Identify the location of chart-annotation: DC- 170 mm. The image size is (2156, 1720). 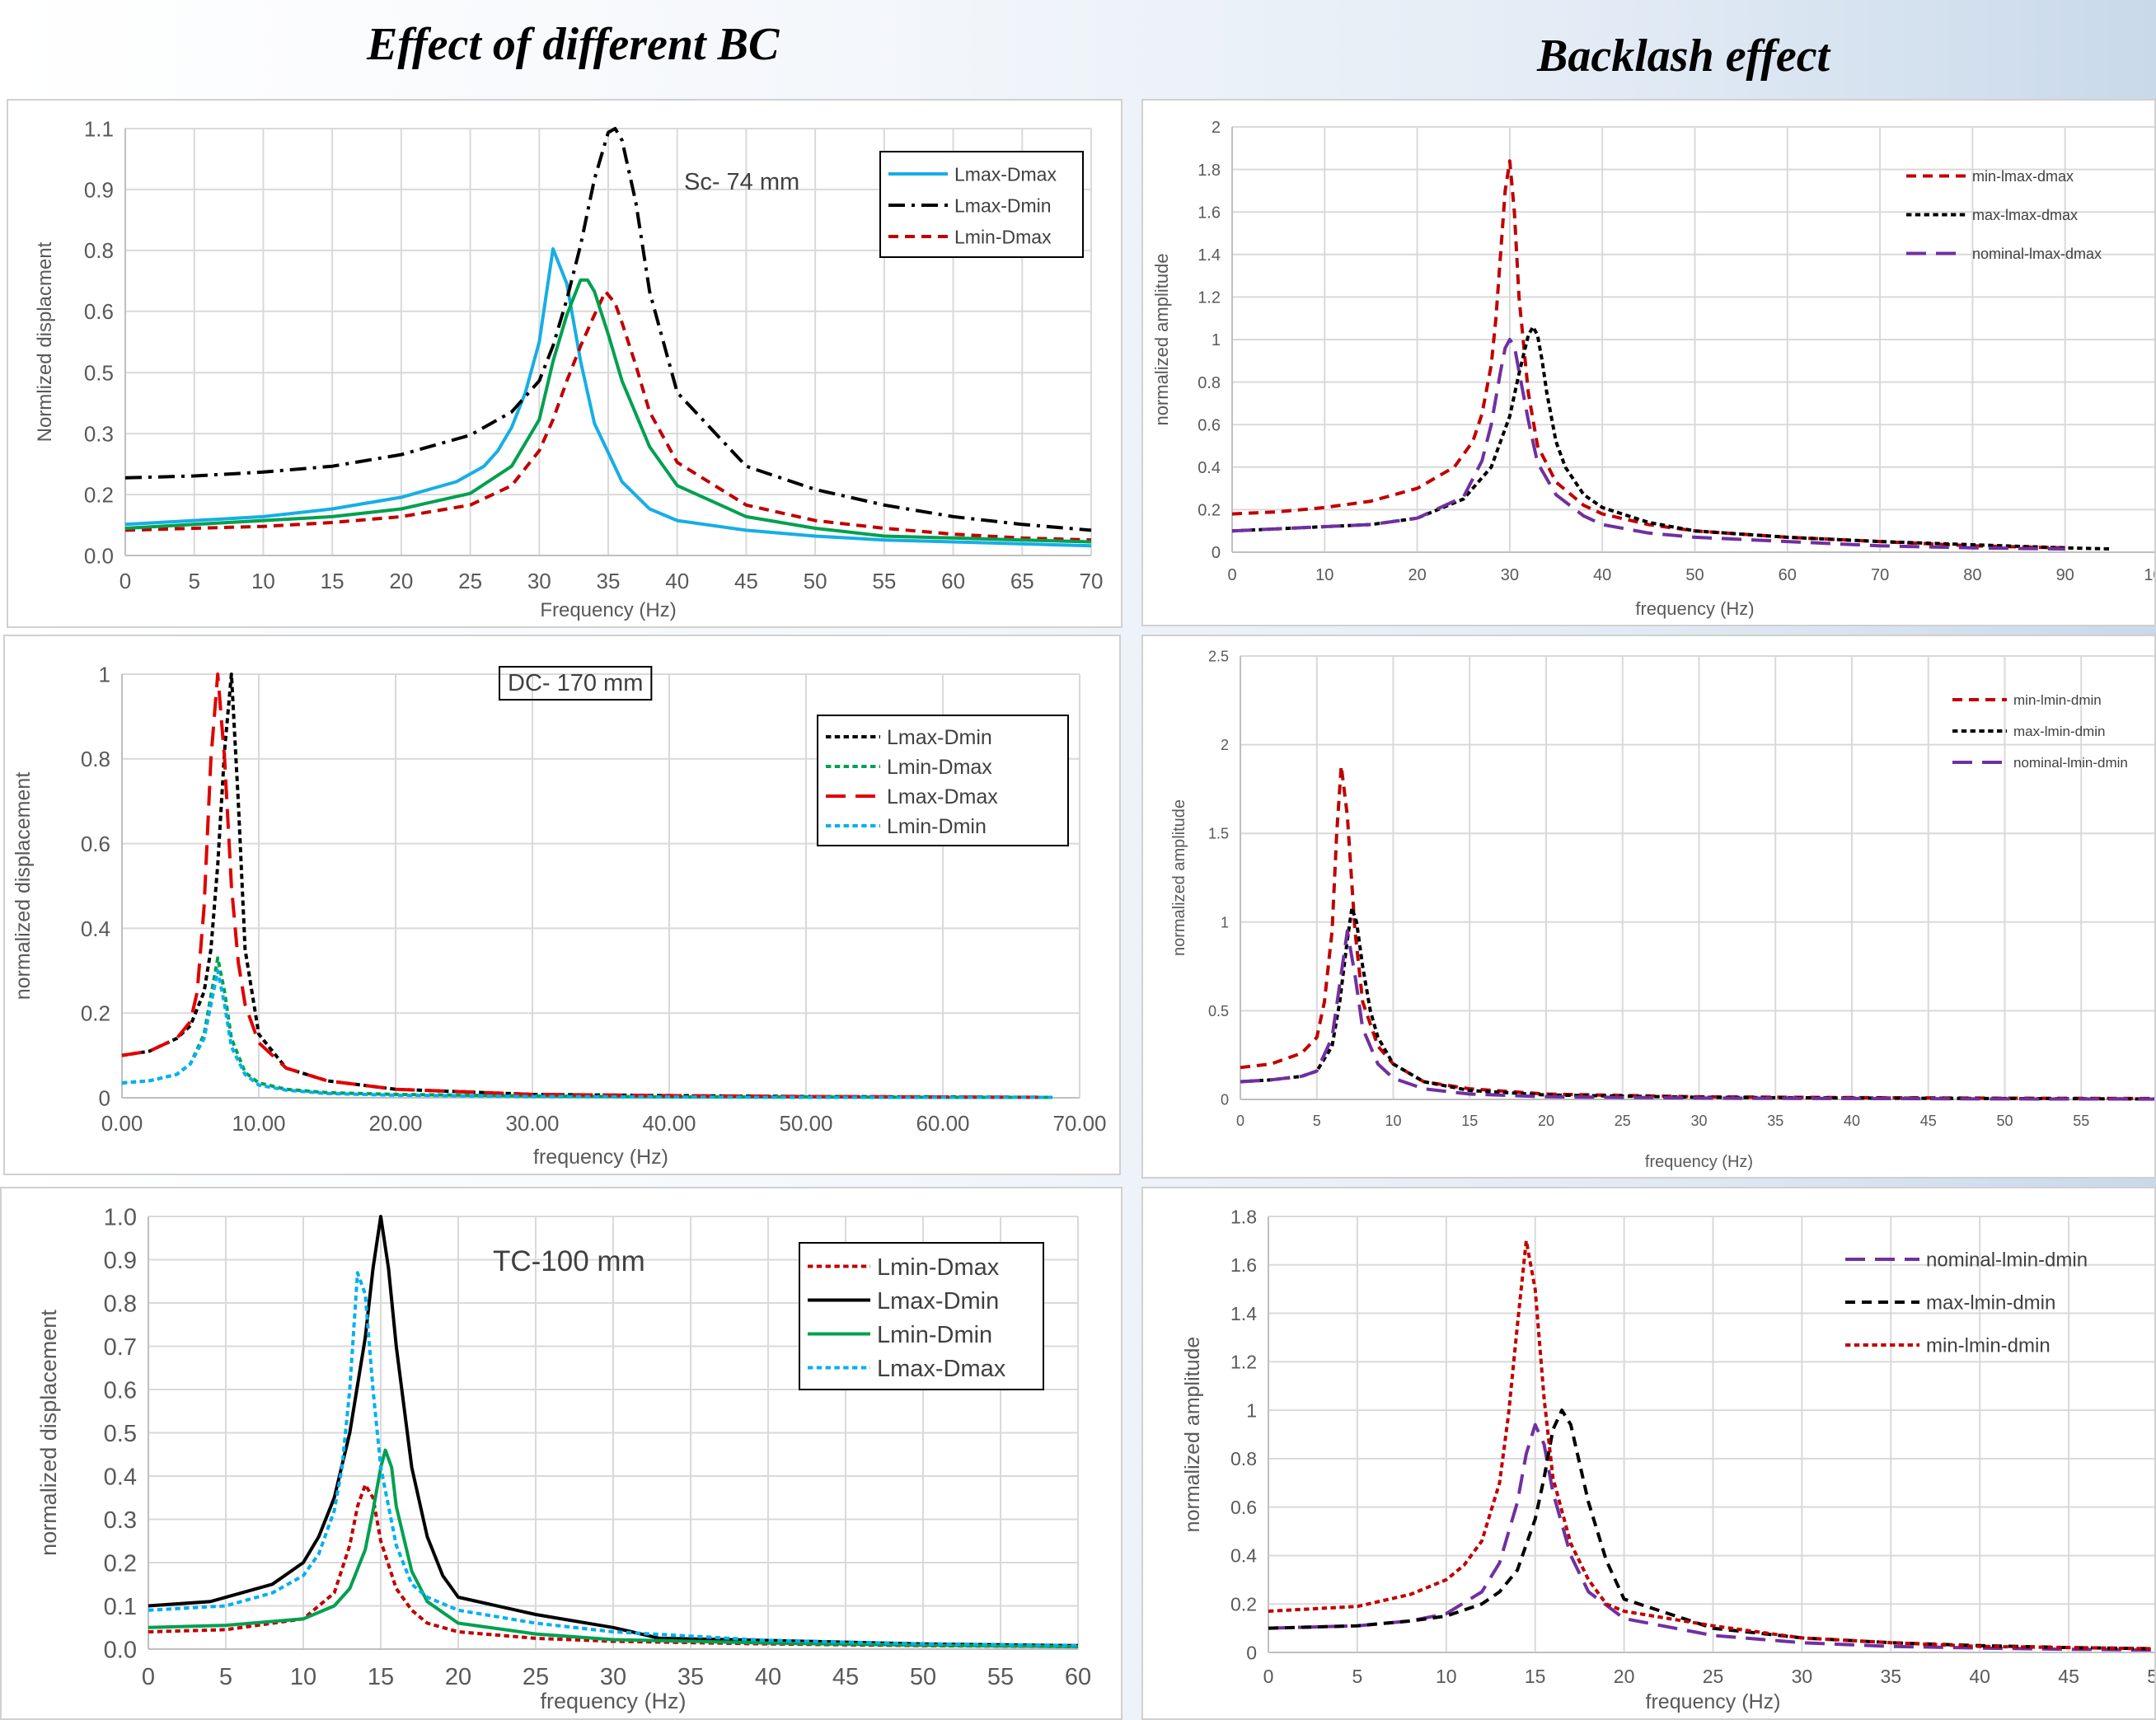
(576, 684).